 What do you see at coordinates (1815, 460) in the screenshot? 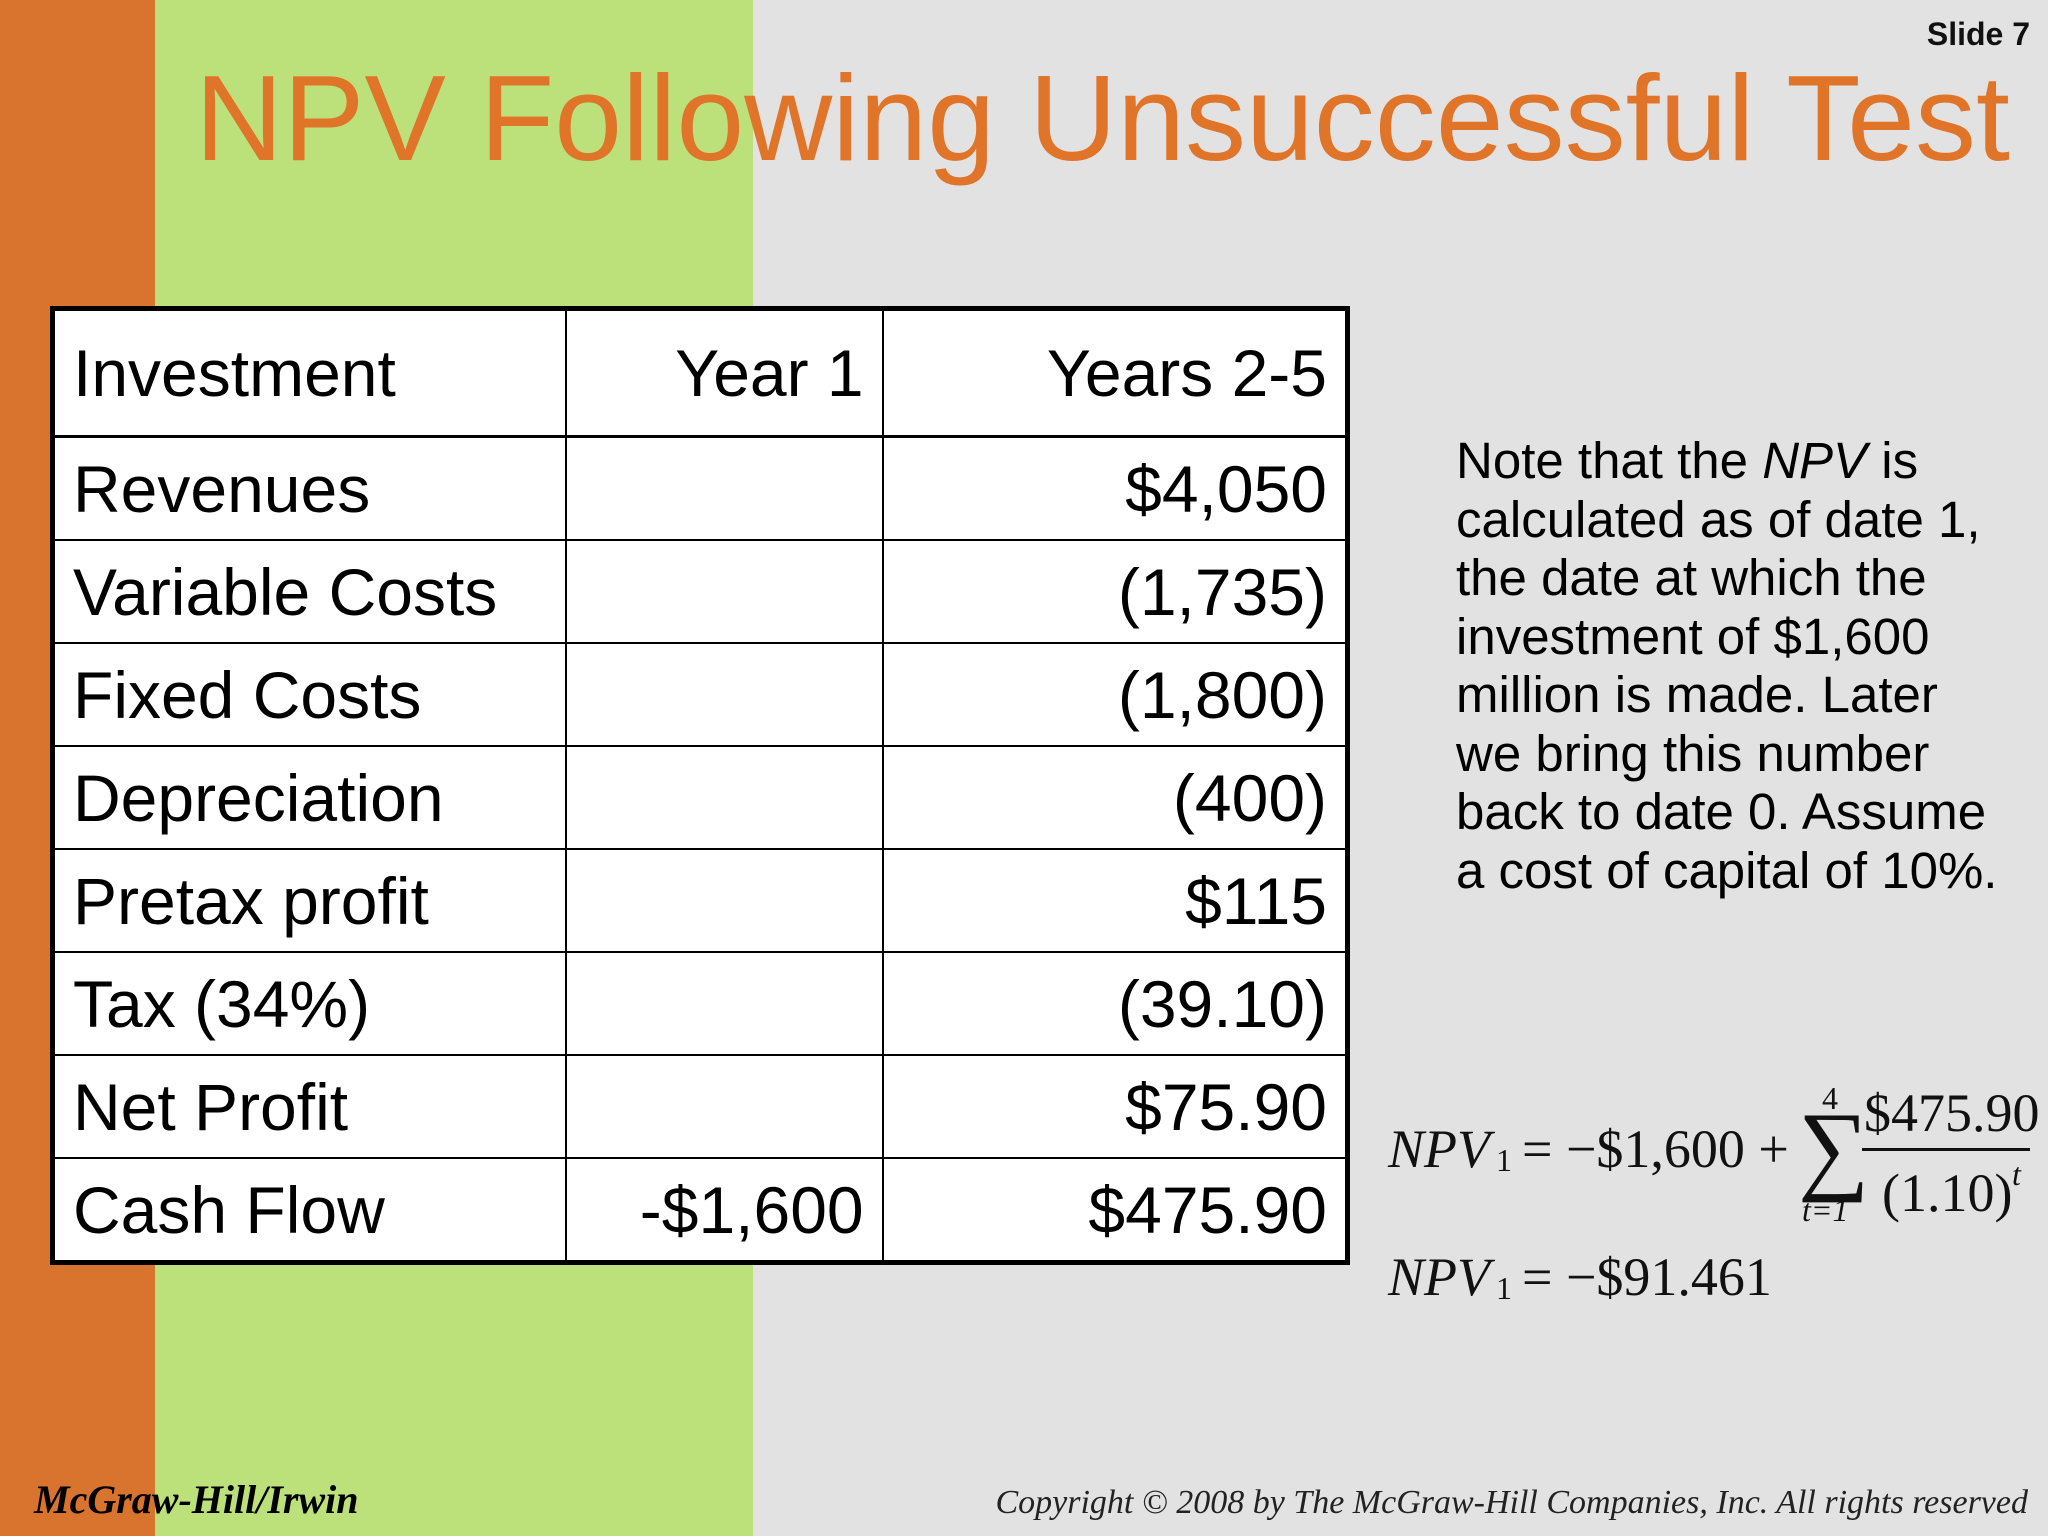
I see `note-emphasis: NPV` at bounding box center [1815, 460].